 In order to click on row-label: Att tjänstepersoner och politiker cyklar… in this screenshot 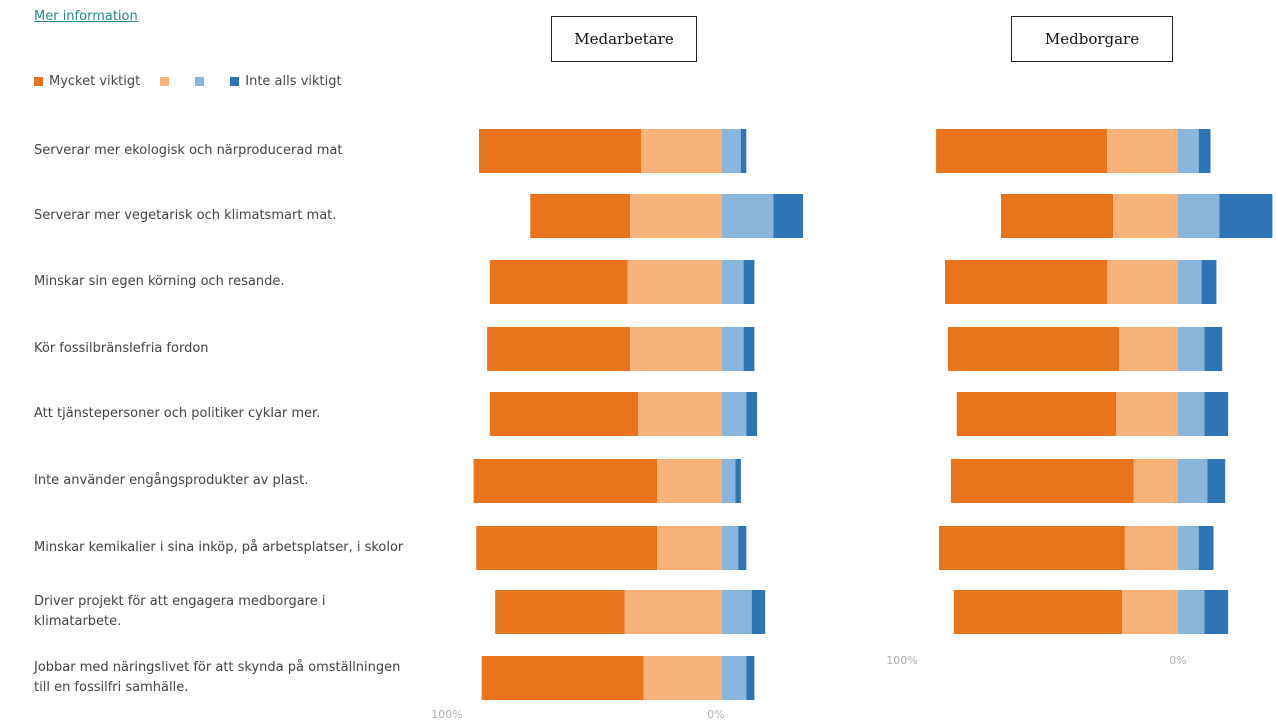, I will do `click(177, 413)`.